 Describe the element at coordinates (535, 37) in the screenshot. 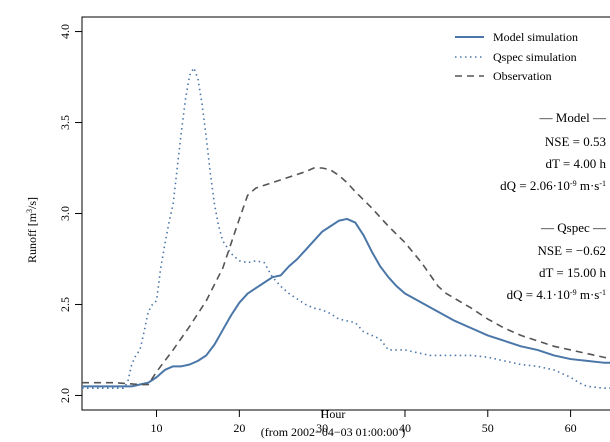

I see `legend-label-model: Model simulation` at that location.